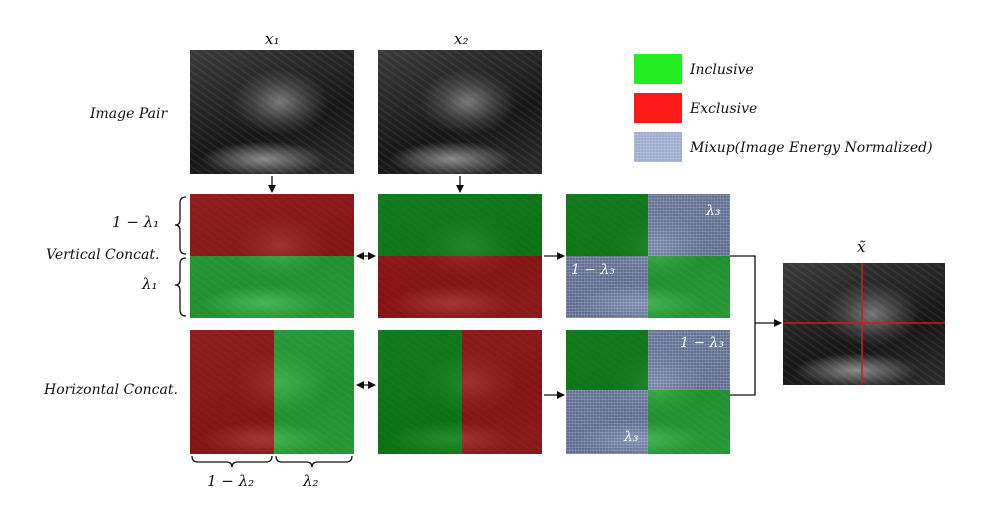  I want to click on mix-h-bottom-label: λ₃, so click(631, 437).